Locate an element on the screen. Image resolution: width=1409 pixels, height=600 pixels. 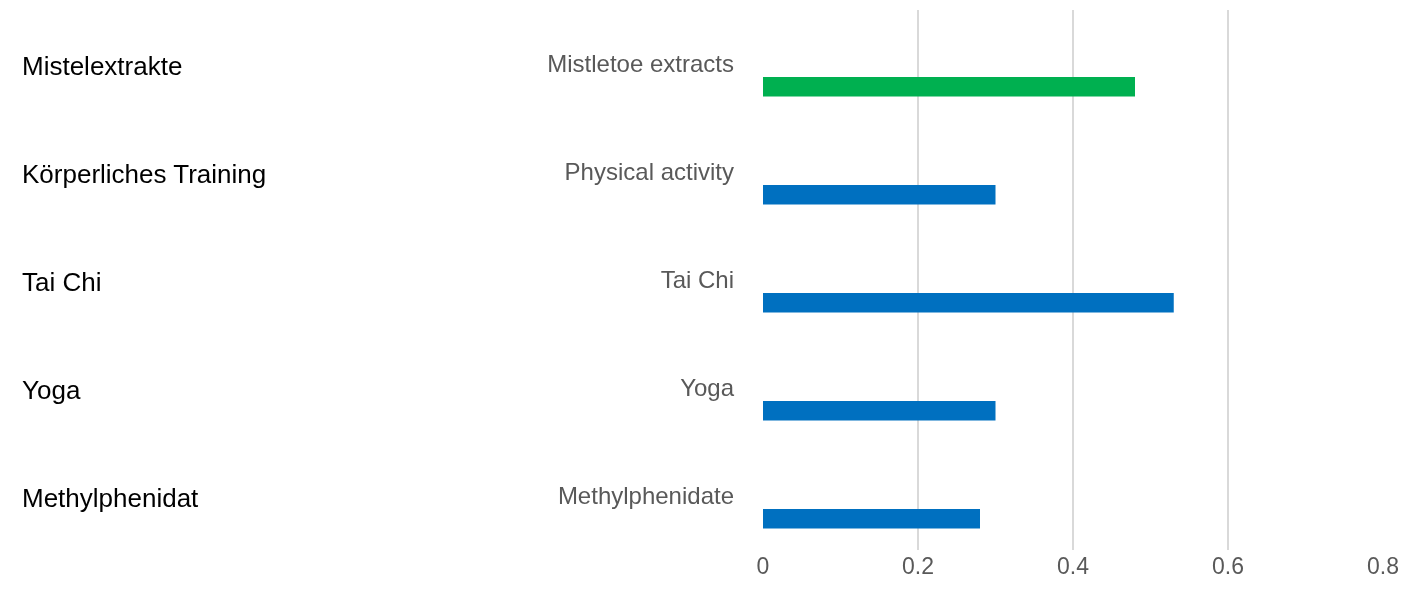
text: Tai Chi is located at coordinates (62, 282).